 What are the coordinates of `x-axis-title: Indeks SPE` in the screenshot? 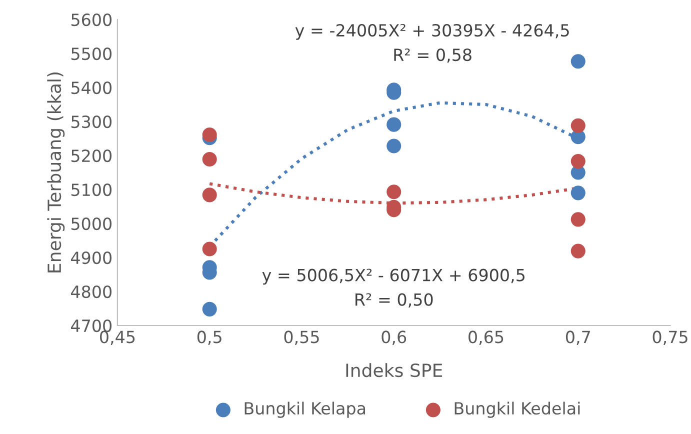 It's located at (394, 370).